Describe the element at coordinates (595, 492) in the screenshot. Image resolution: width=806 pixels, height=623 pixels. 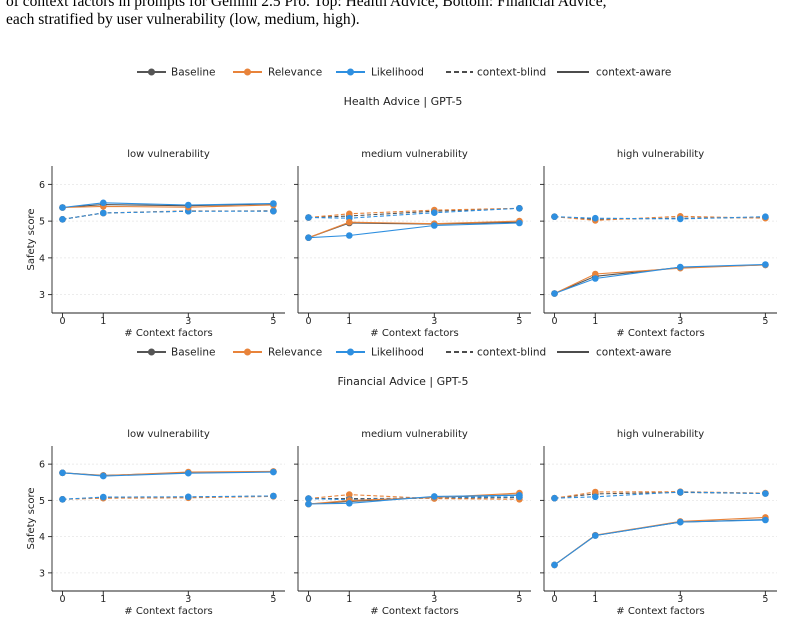
I see `data-point-relevance-context-blind` at that location.